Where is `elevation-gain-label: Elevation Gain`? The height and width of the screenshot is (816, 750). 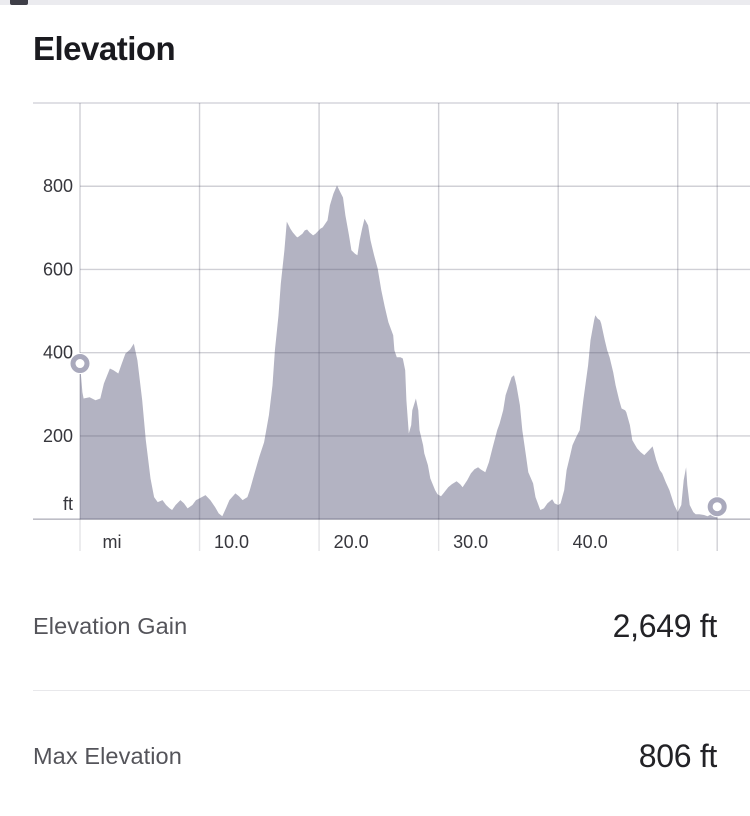 elevation-gain-label: Elevation Gain is located at coordinates (110, 625).